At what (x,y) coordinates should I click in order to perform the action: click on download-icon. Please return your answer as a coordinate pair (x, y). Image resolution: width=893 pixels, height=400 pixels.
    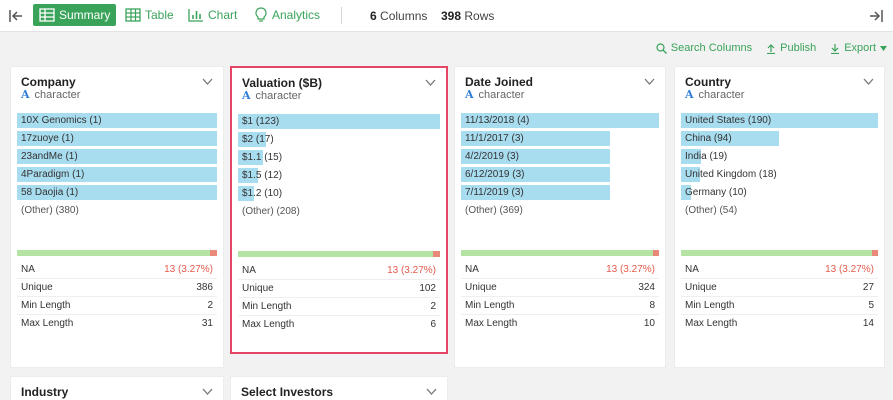
    Looking at the image, I should click on (835, 48).